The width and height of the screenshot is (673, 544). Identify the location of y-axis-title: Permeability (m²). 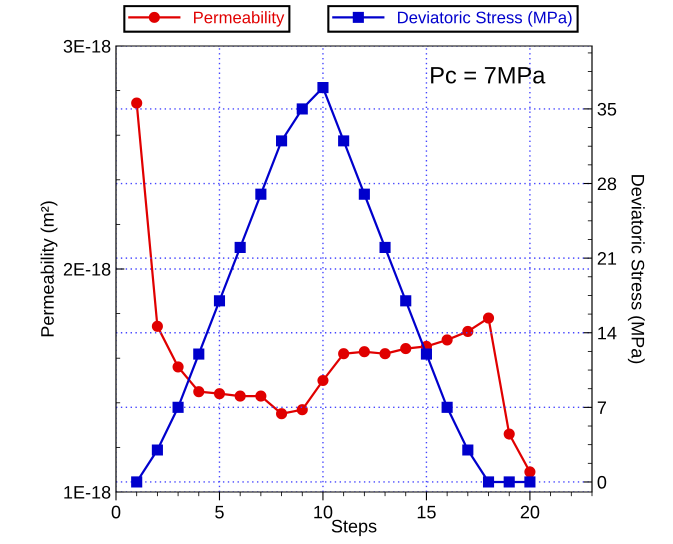
(49, 268).